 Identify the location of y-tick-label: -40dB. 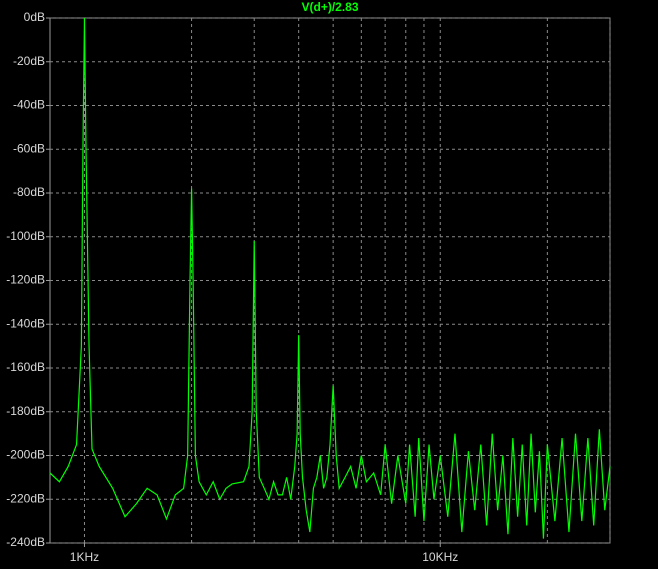
(29, 105).